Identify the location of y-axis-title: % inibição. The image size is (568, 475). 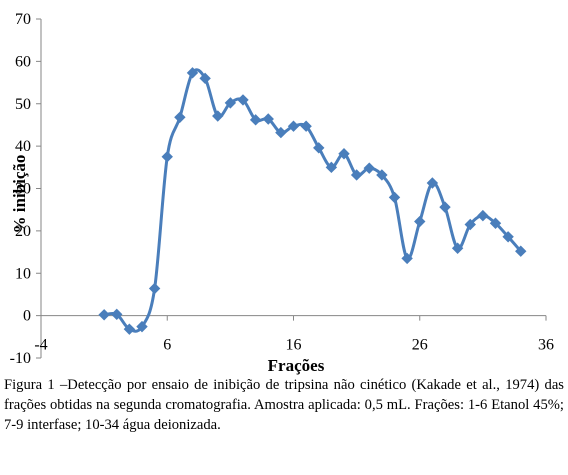
(19, 194).